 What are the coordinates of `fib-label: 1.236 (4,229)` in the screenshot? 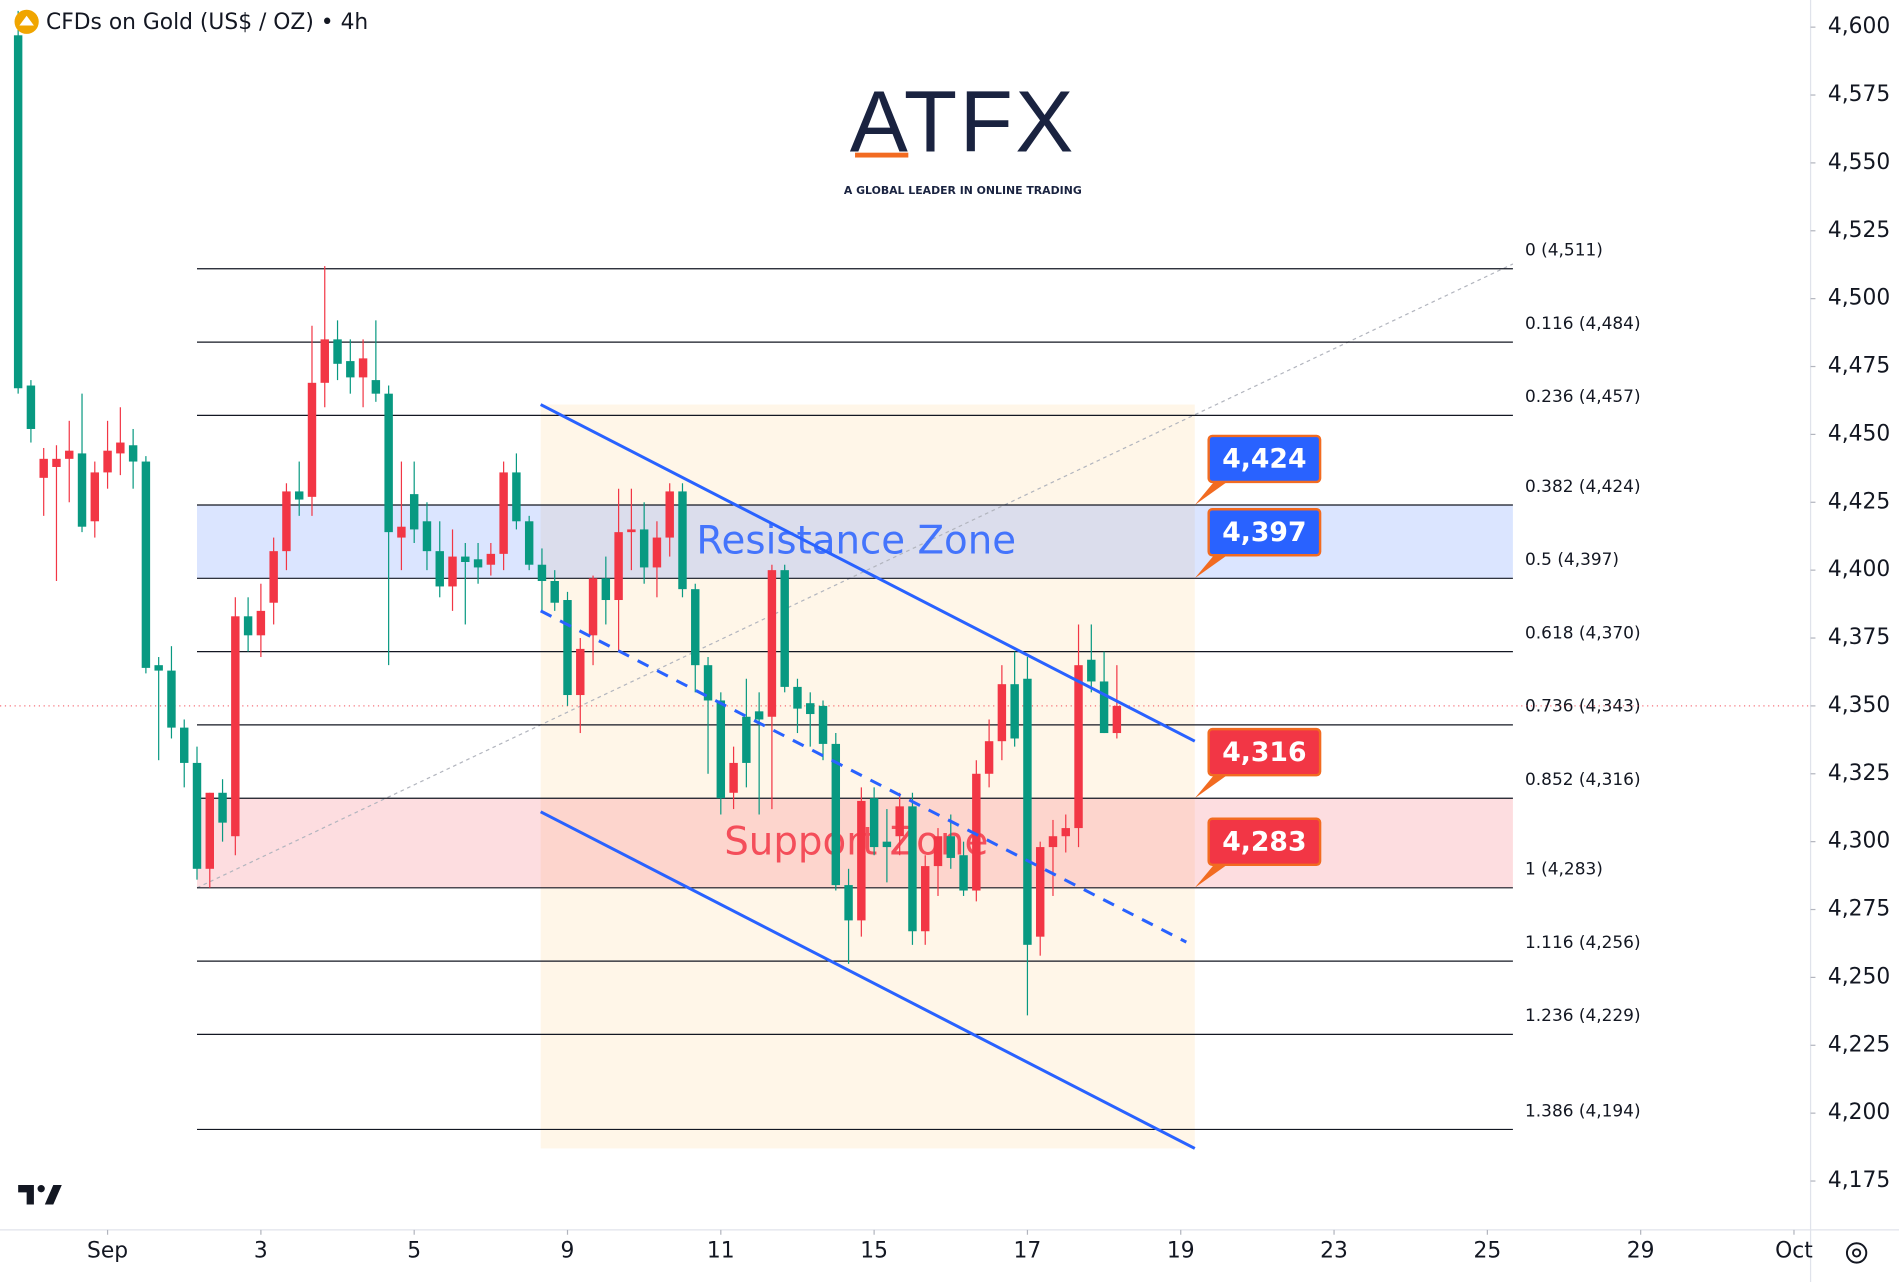 It's located at (1583, 1015).